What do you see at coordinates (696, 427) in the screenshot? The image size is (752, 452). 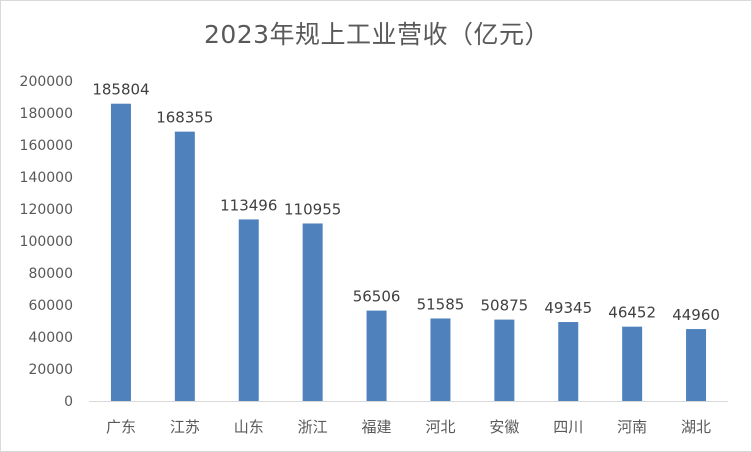 I see `x-tick-label: 湖北` at bounding box center [696, 427].